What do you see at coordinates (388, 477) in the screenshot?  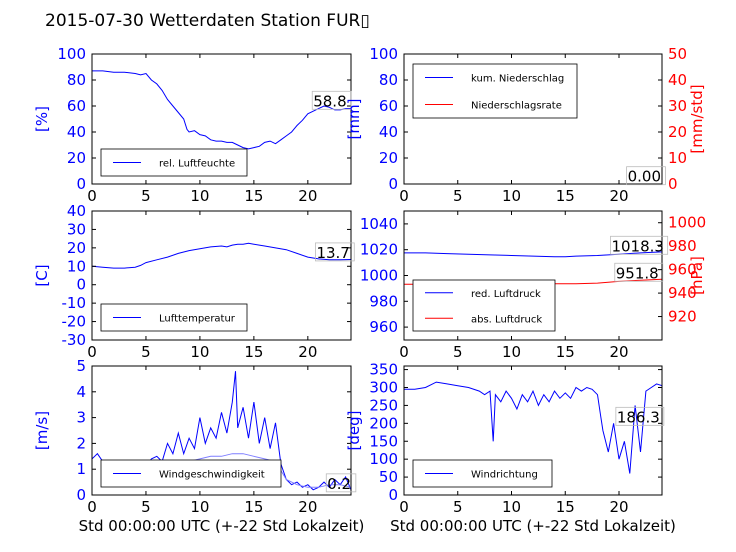 I see `y-tick-label: 50` at bounding box center [388, 477].